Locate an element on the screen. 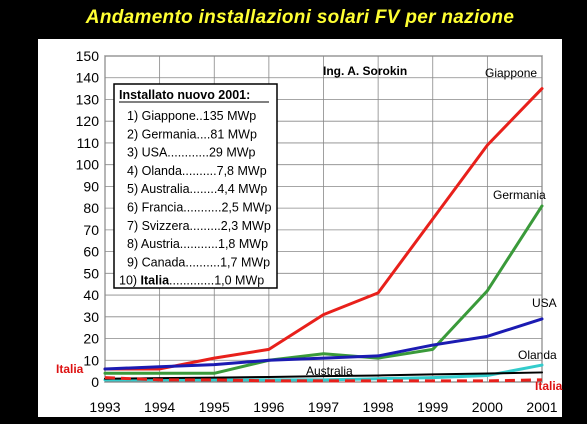 The width and height of the screenshot is (587, 424). legend-item: 6) Francia...........2,5 MWp is located at coordinates (199, 208).